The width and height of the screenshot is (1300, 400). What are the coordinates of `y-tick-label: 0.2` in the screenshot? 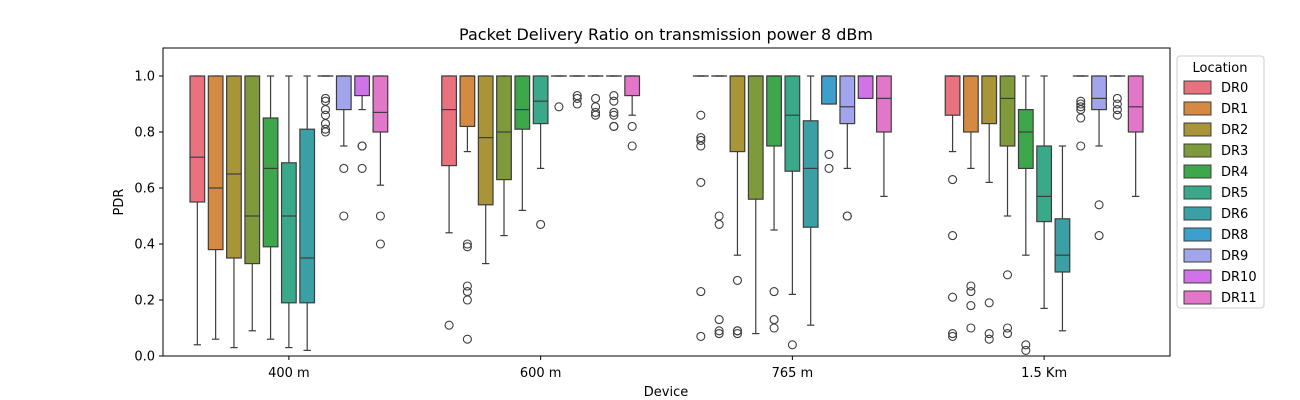 It's located at (144, 301).